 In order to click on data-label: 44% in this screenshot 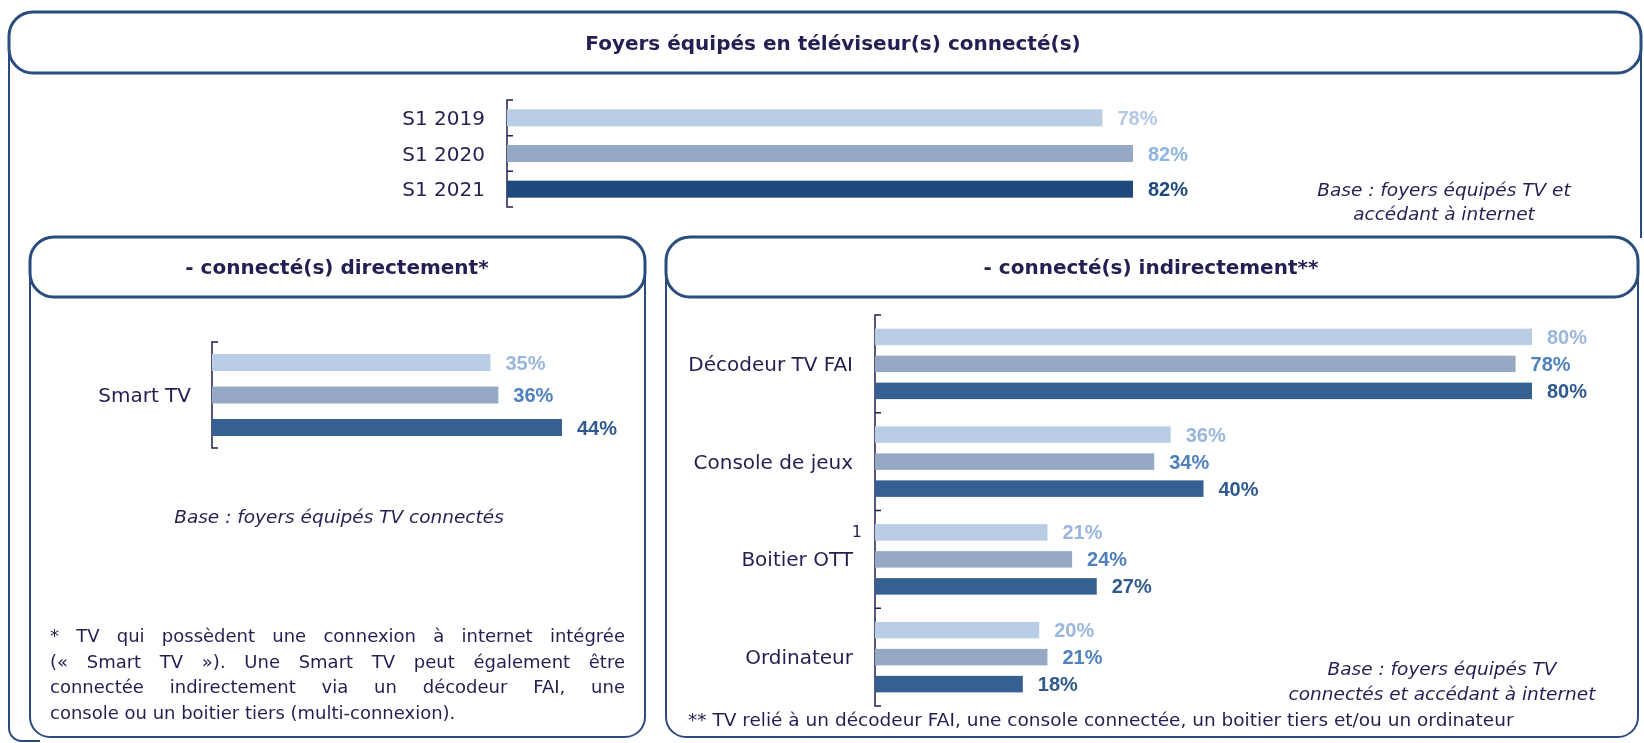, I will do `click(597, 427)`.